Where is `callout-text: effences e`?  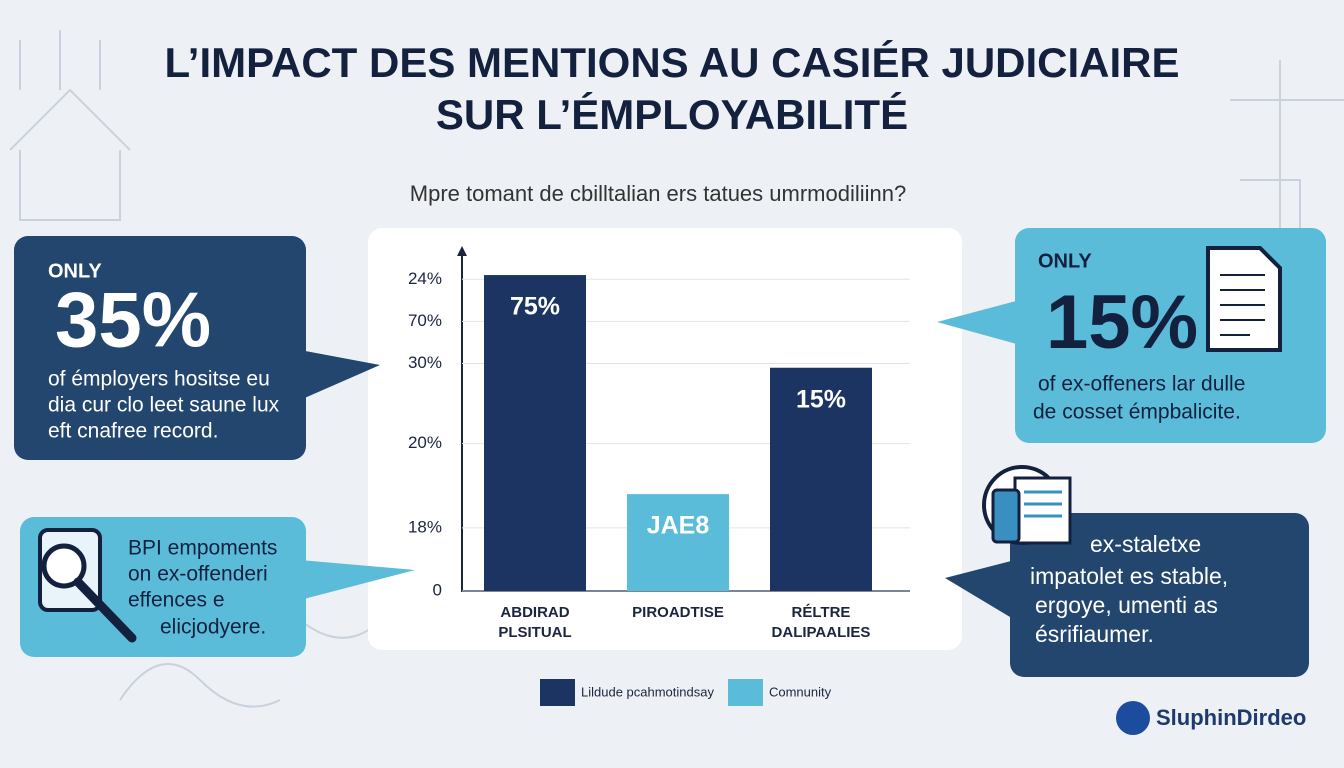 callout-text: effences e is located at coordinates (176, 600).